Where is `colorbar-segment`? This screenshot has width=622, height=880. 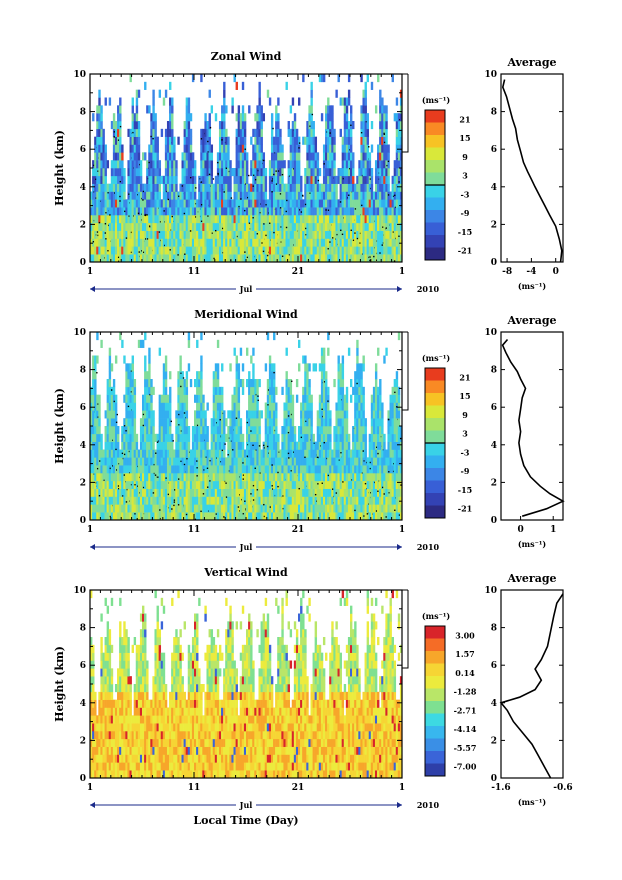
colorbar-segment is located at coordinates (435, 241).